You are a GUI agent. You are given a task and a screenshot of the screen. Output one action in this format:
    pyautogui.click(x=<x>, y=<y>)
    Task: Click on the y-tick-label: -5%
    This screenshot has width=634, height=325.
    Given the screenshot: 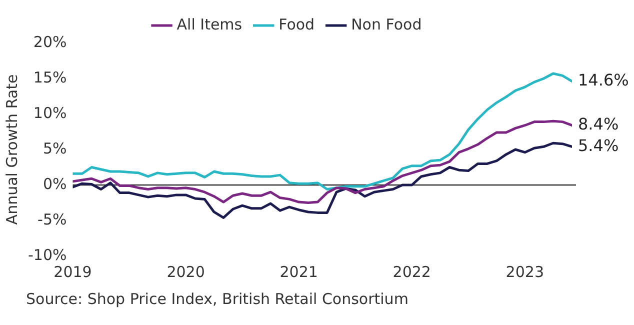 What is the action you would take?
    pyautogui.click(x=52, y=219)
    